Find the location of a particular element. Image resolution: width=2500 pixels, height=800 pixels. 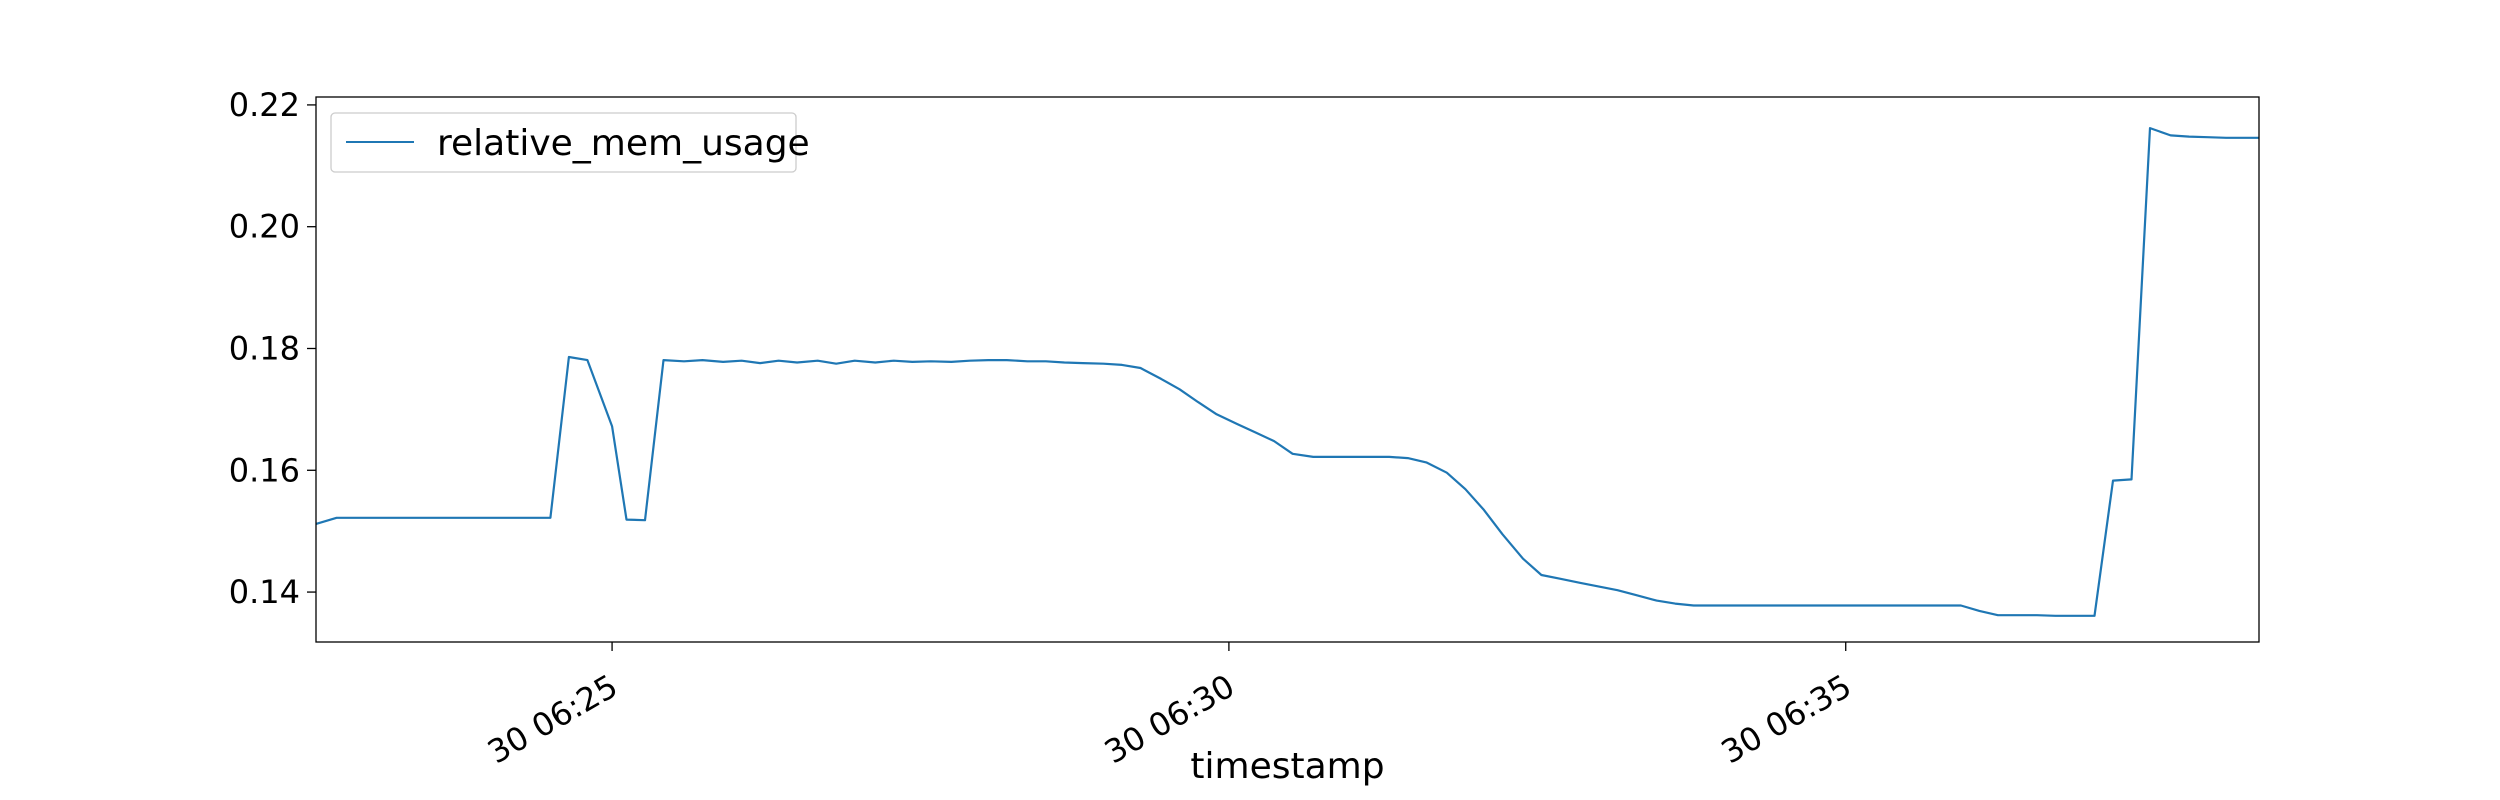

legend-label-relative_mem_usage: relative_mem_usage is located at coordinates (623, 143).